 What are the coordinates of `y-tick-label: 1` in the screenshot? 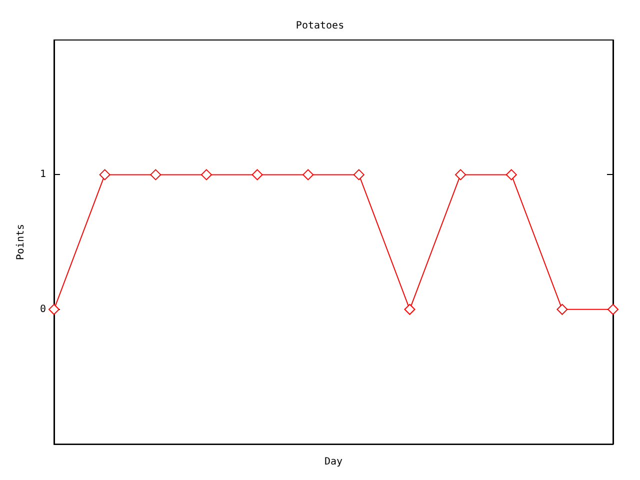 It's located at (43, 174).